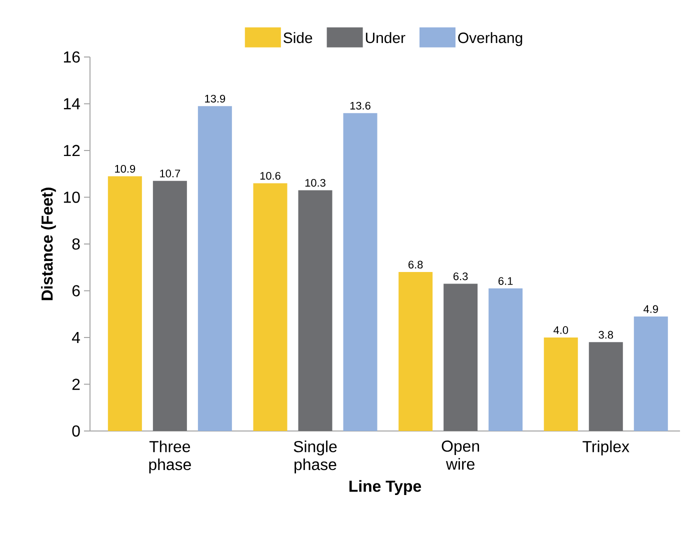 This screenshot has width=686, height=538. I want to click on y-tick-label: 0, so click(76, 431).